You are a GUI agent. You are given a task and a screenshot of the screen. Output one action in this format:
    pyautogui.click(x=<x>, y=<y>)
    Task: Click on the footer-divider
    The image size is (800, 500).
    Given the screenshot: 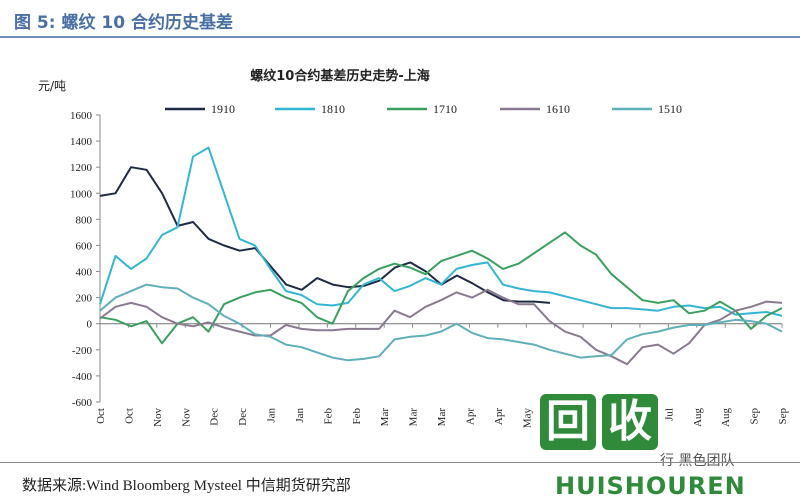 What is the action you would take?
    pyautogui.click(x=400, y=462)
    